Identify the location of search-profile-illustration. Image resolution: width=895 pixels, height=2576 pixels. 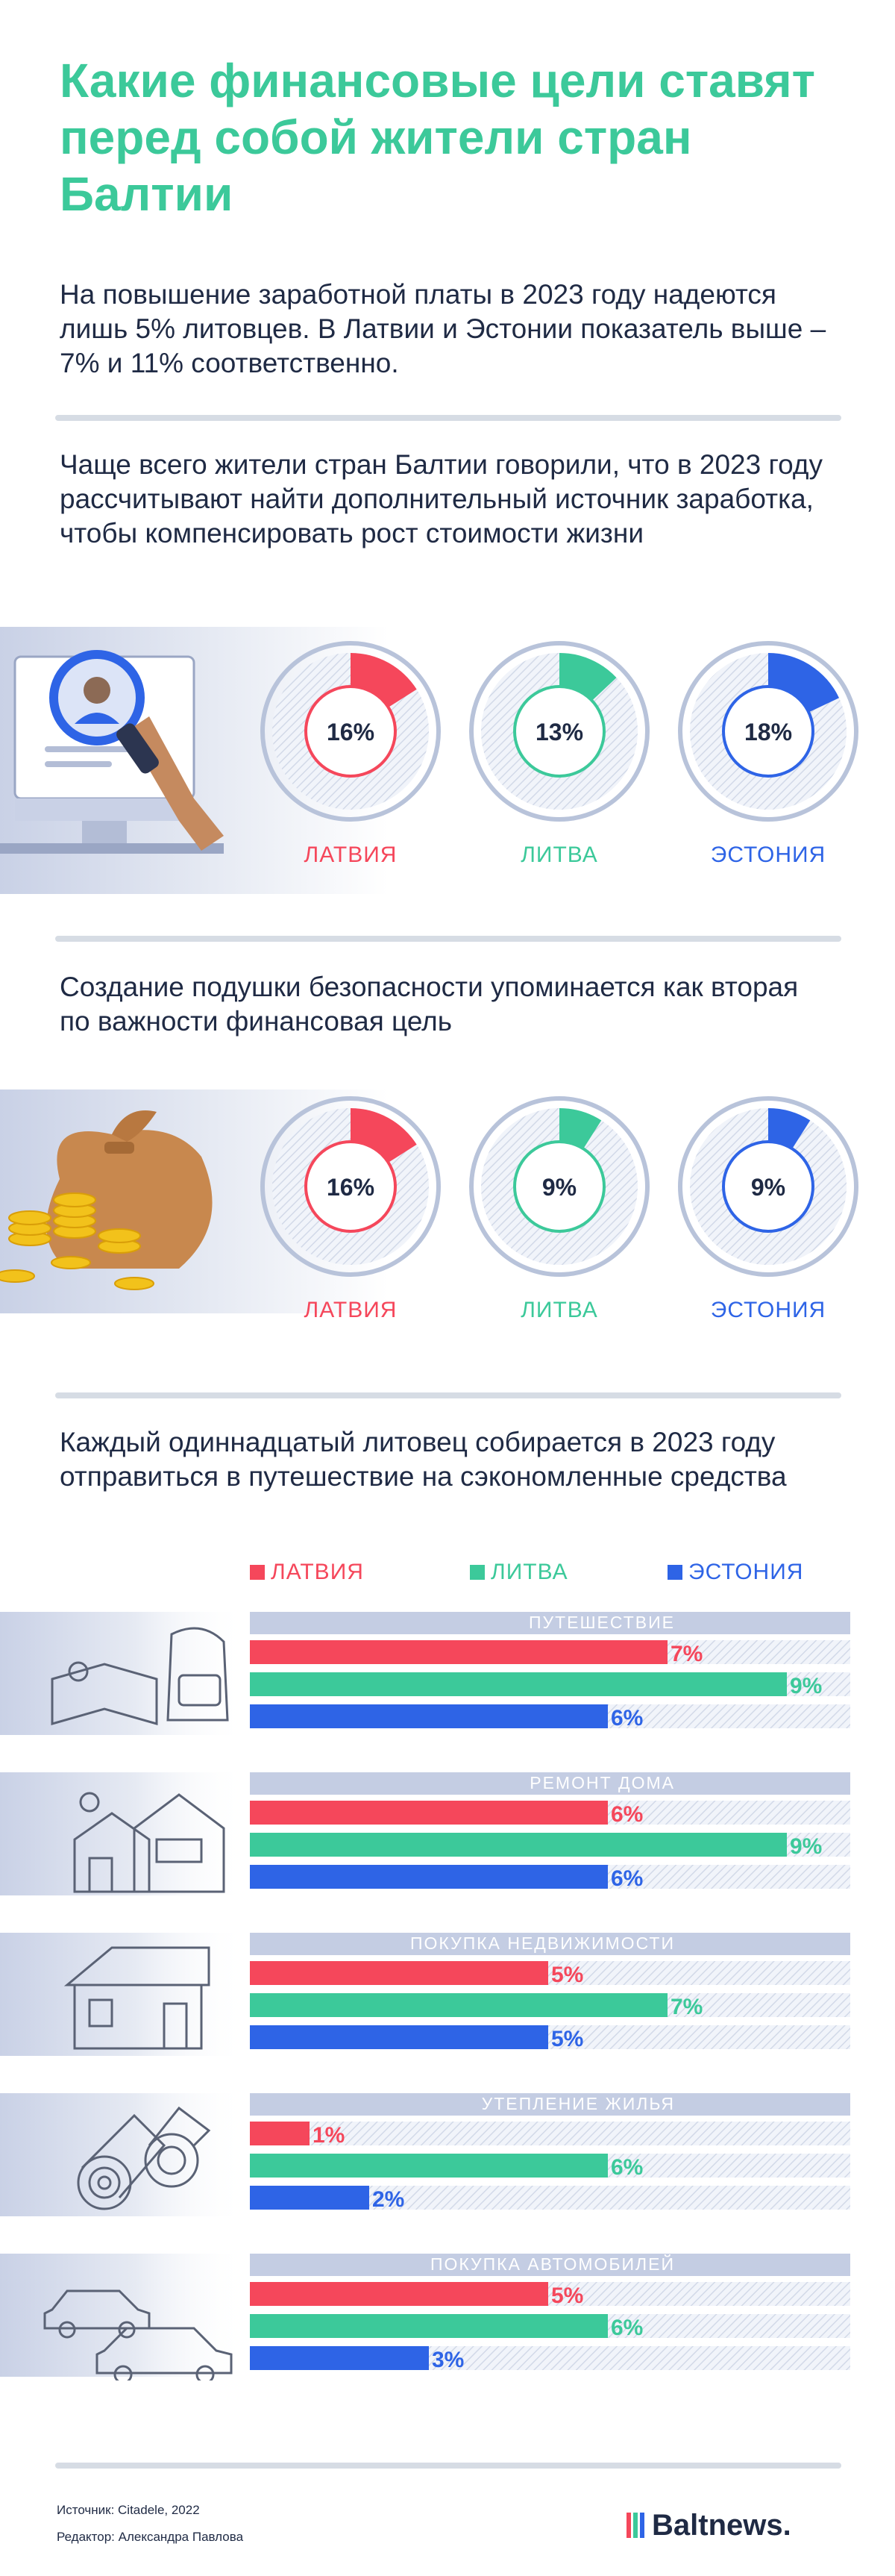
(112, 752).